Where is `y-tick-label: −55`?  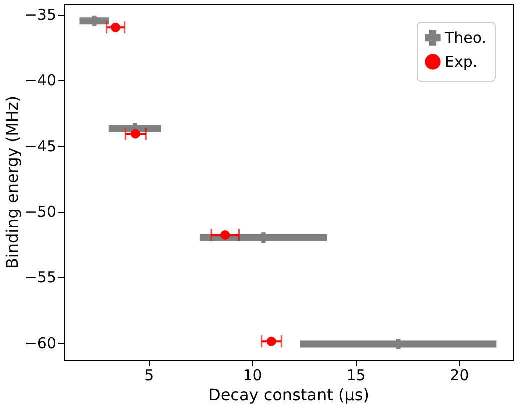 y-tick-label: −55 is located at coordinates (40, 277).